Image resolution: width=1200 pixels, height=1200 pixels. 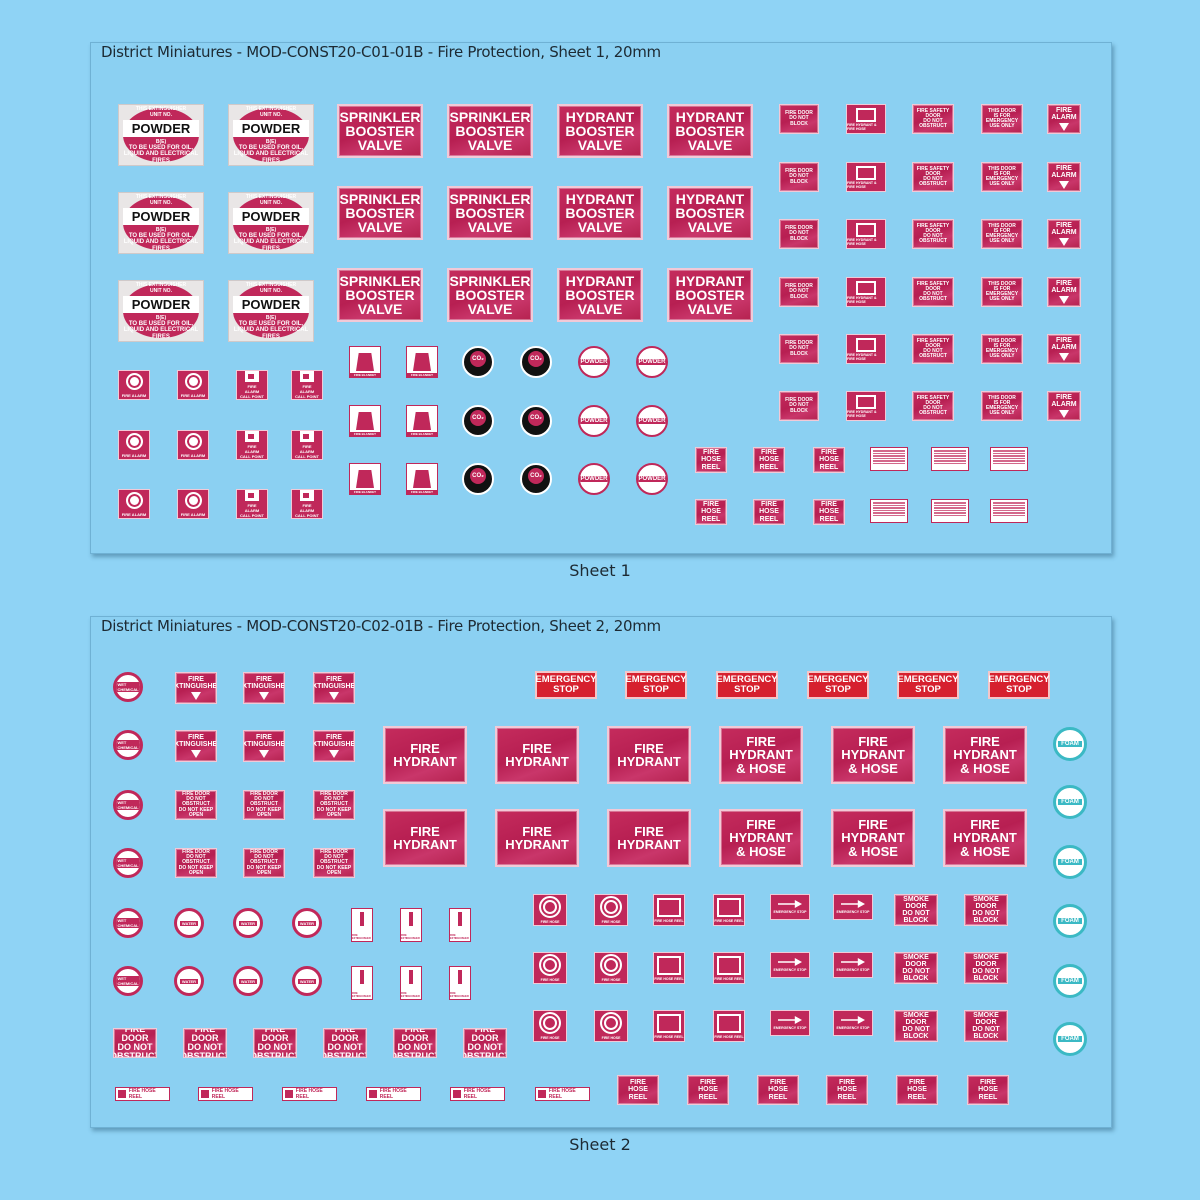 I want to click on fire-door-line-1: FIRE DOOR, so click(x=799, y=286).